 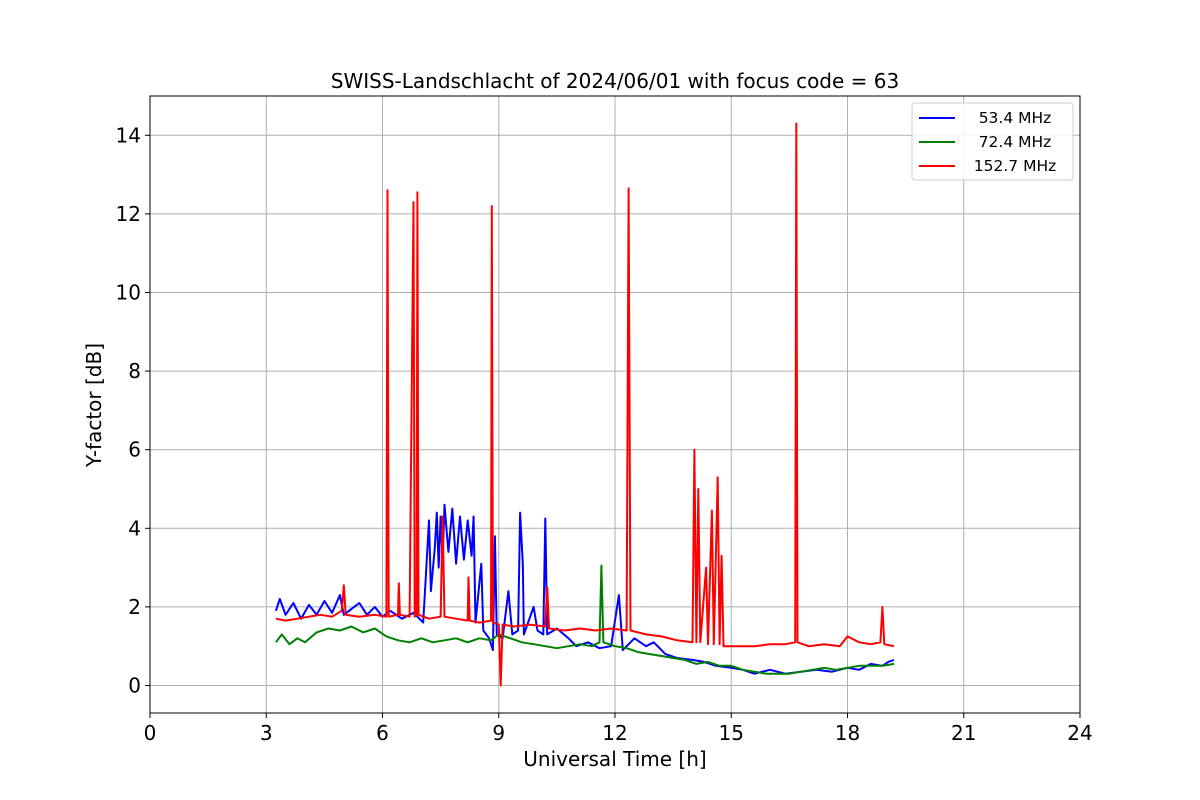 I want to click on x-tick-label: 9, so click(x=498, y=733).